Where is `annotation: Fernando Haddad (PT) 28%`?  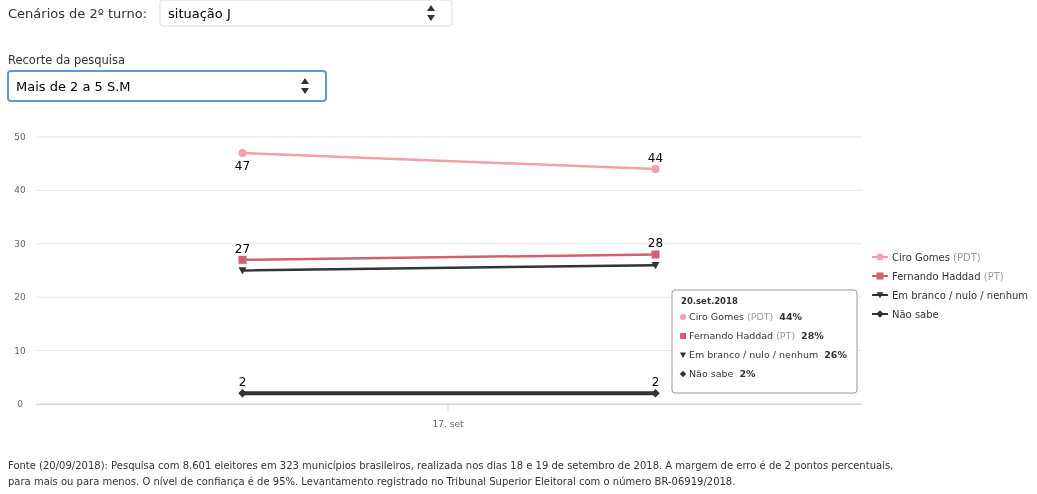 annotation: Fernando Haddad (PT) 28% is located at coordinates (757, 335).